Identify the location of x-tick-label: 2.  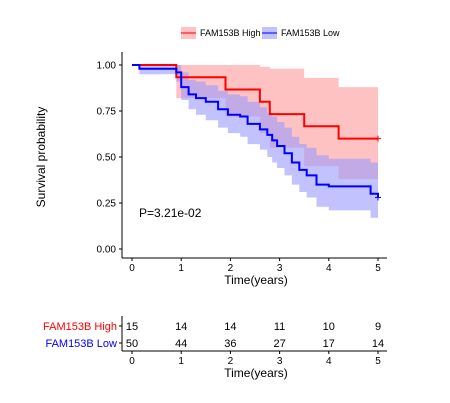
(231, 268).